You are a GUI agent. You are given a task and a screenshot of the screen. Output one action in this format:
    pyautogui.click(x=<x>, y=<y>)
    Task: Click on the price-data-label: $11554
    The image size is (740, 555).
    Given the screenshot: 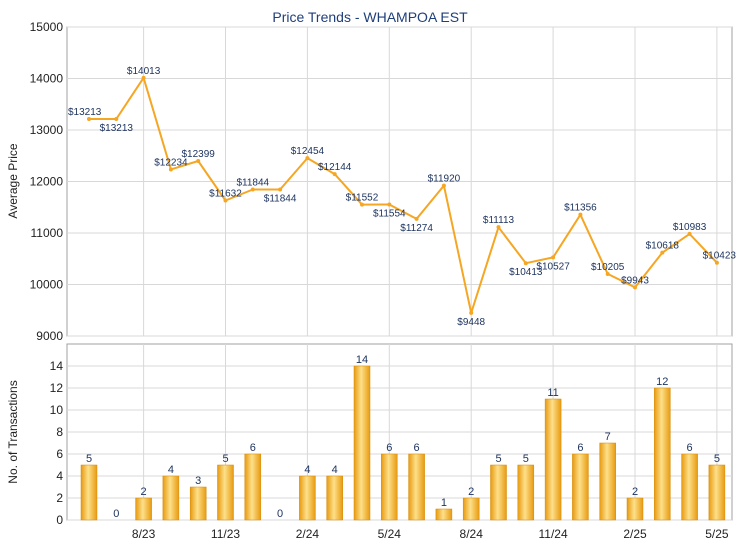 What is the action you would take?
    pyautogui.click(x=389, y=213)
    